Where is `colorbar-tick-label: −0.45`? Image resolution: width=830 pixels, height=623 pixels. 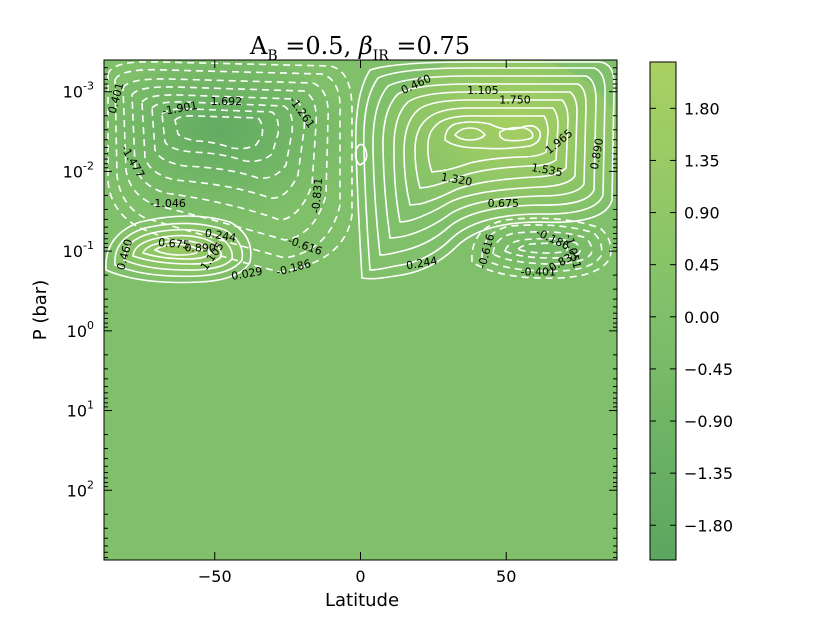 colorbar-tick-label: −0.45 is located at coordinates (708, 369).